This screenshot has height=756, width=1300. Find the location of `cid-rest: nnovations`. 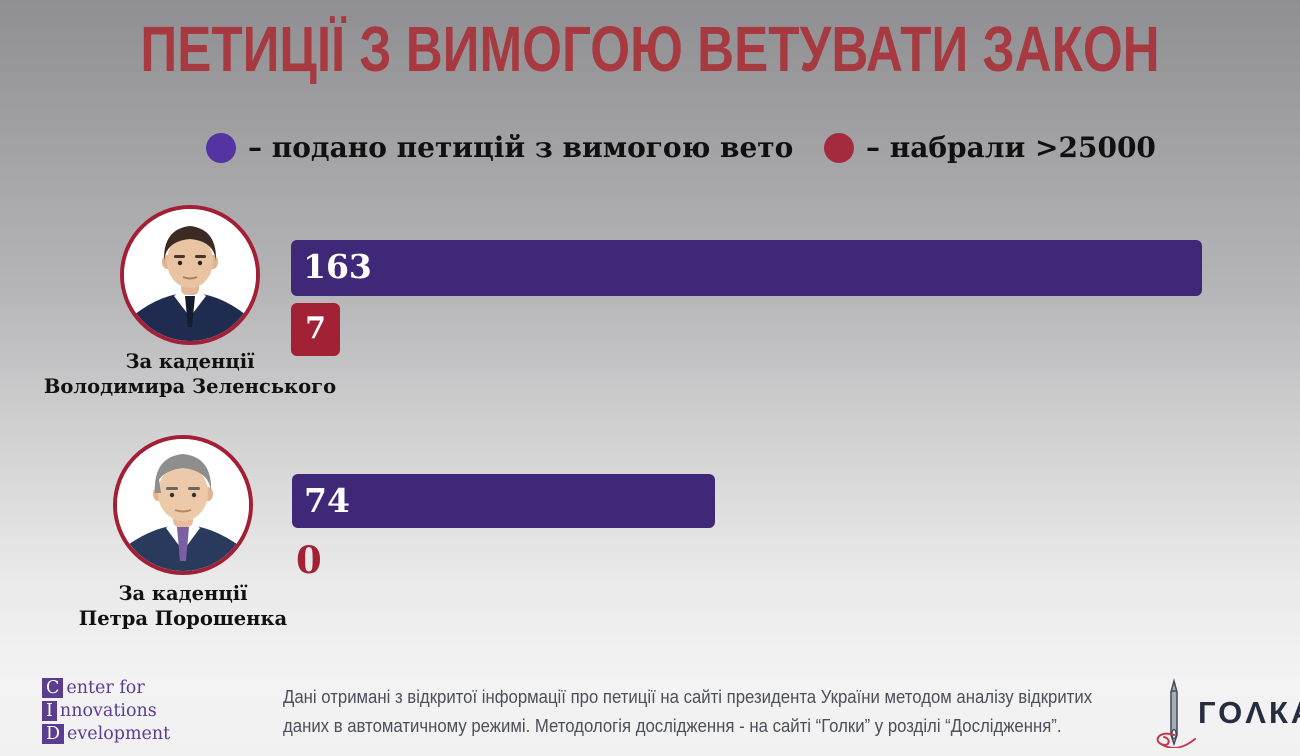

cid-rest: nnovations is located at coordinates (108, 711).